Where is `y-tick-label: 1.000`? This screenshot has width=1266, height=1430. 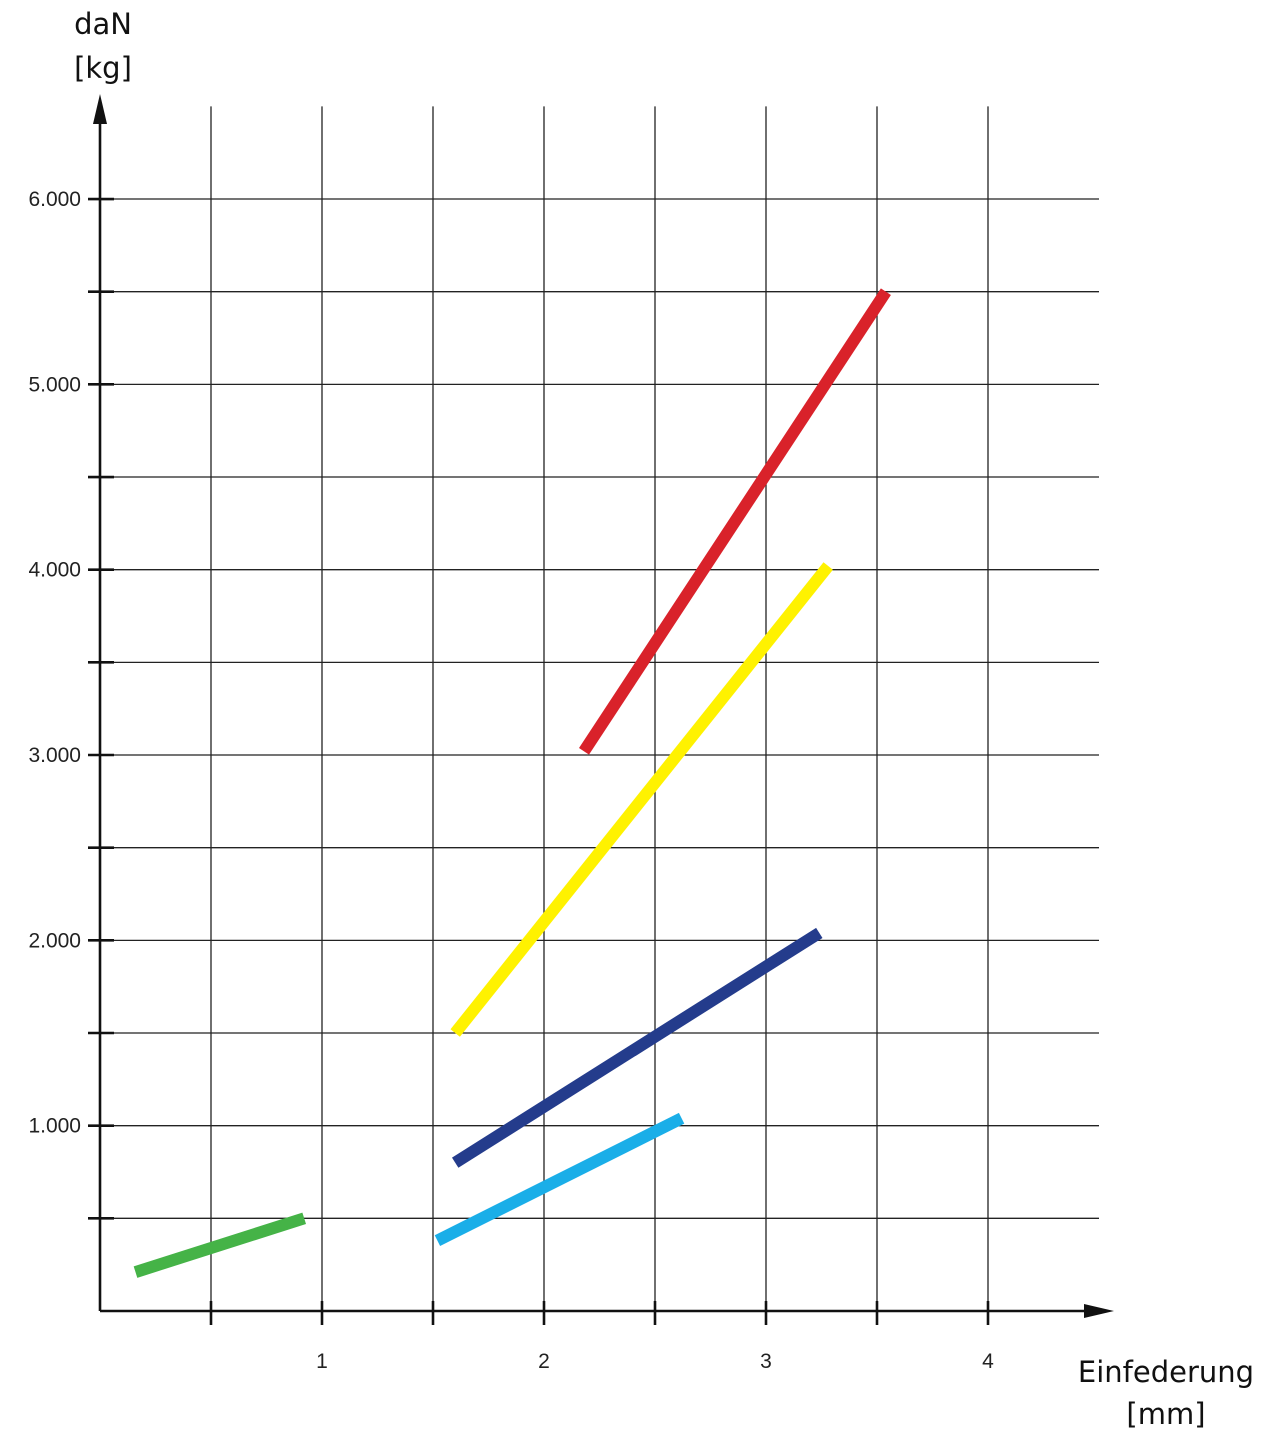 y-tick-label: 1.000 is located at coordinates (54, 1126).